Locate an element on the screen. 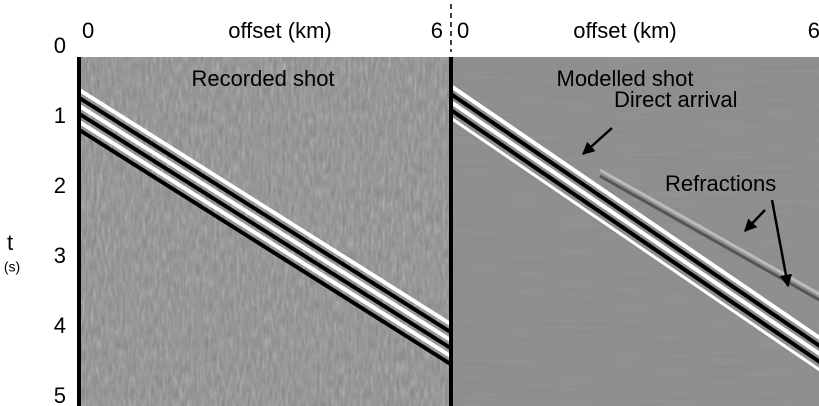 Image resolution: width=819 pixels, height=406 pixels. annotation: Refractions is located at coordinates (720, 183).